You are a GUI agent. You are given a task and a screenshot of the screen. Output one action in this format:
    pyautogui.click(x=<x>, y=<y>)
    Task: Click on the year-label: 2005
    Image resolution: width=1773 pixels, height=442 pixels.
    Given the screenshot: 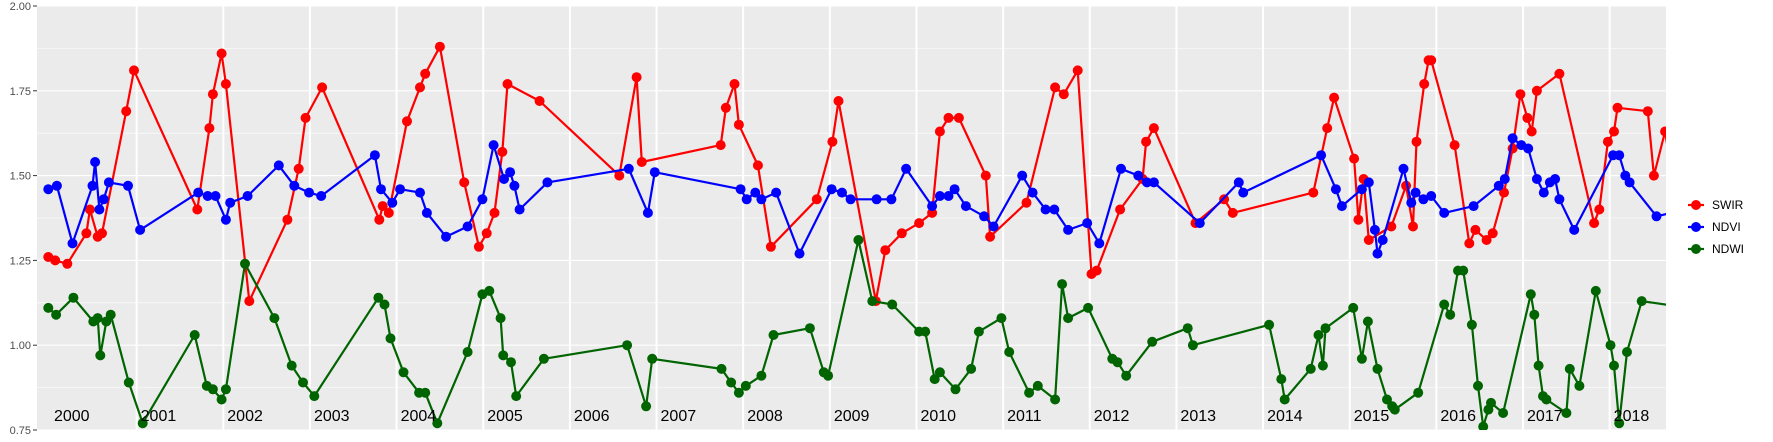 What is the action you would take?
    pyautogui.click(x=505, y=416)
    